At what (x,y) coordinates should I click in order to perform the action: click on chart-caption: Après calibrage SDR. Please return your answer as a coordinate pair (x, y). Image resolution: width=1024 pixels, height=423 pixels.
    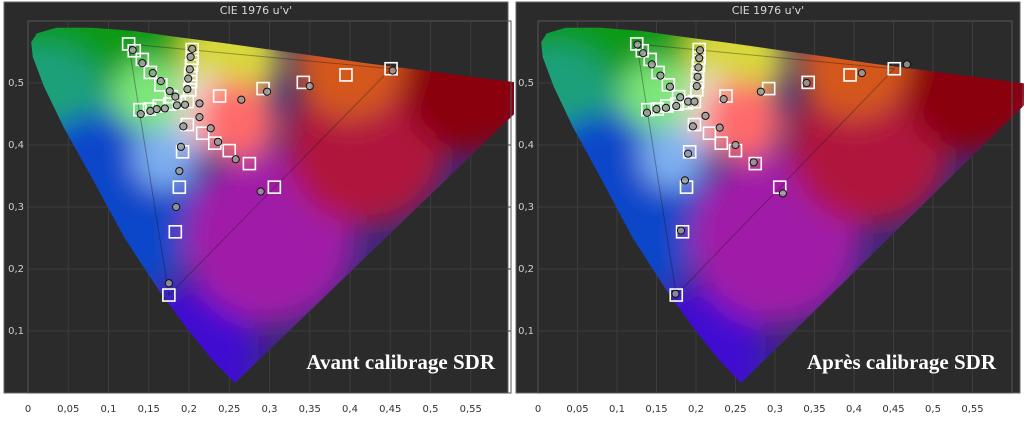
    Looking at the image, I should click on (902, 362).